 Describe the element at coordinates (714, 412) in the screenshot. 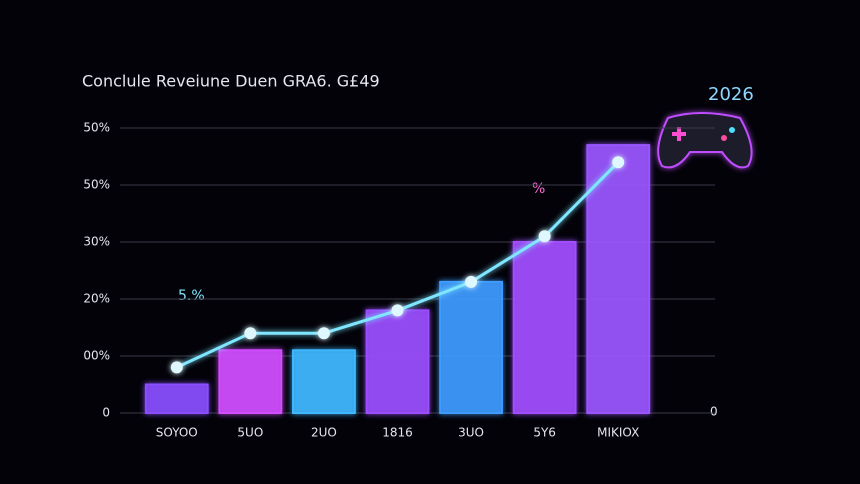

I see `annotation: 0` at that location.